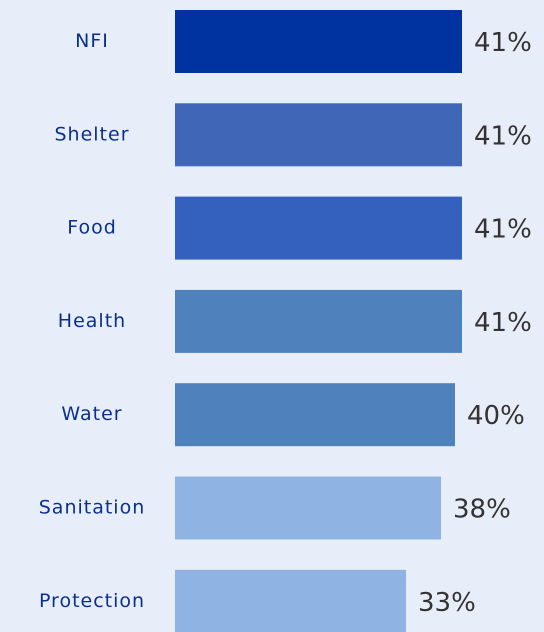 The width and height of the screenshot is (544, 632). I want to click on value-label: 38%, so click(482, 510).